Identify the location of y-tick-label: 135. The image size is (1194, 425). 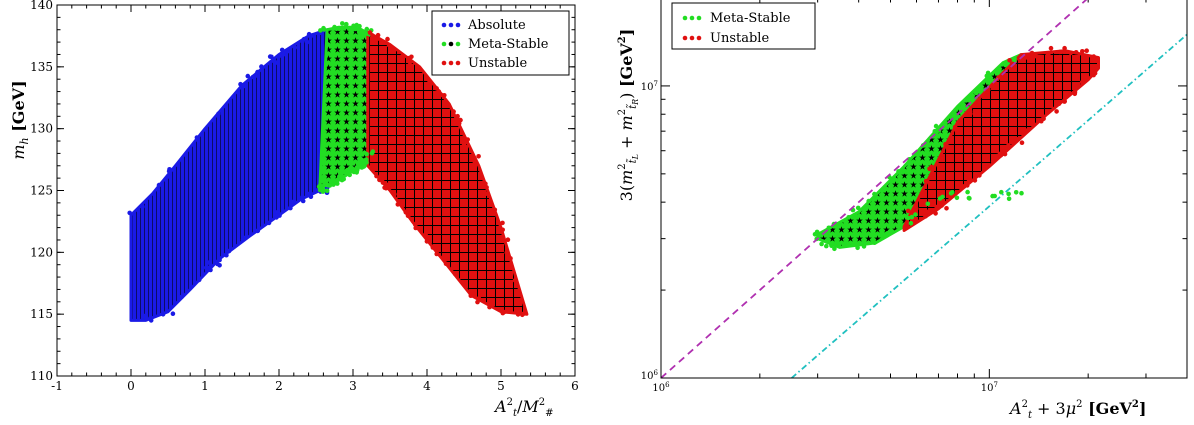
(41, 67).